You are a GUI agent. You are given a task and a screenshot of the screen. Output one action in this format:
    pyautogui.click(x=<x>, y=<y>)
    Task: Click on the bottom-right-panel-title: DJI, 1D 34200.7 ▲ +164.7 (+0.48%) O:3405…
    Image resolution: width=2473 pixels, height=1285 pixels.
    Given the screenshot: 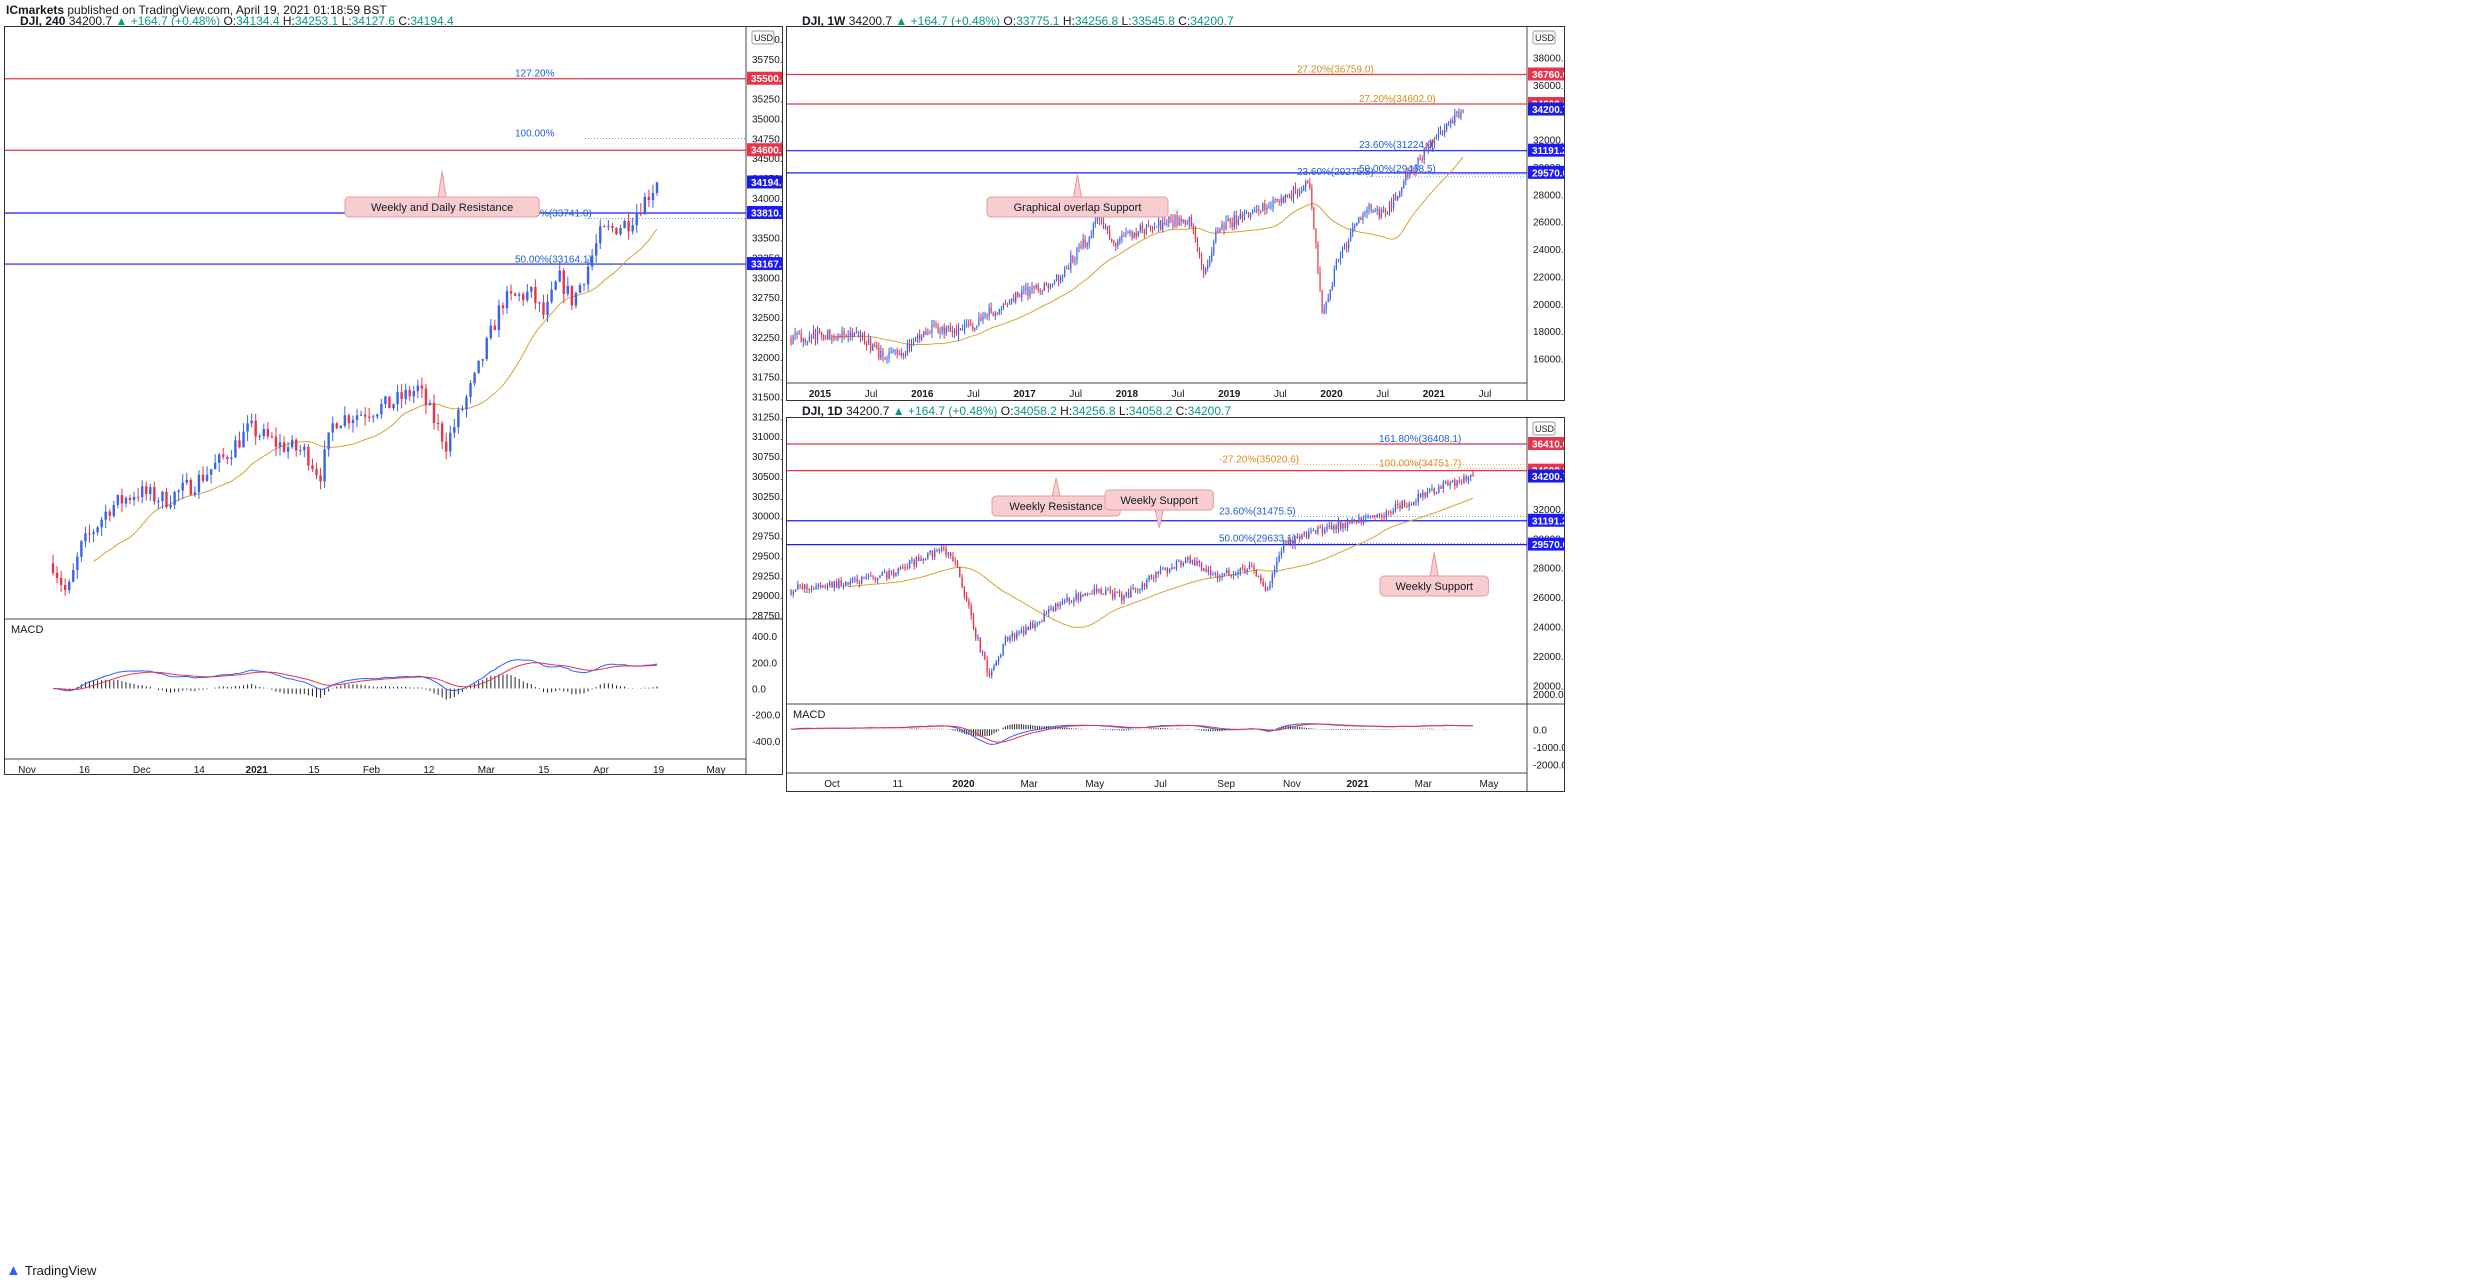 What is the action you would take?
    pyautogui.click(x=1017, y=411)
    